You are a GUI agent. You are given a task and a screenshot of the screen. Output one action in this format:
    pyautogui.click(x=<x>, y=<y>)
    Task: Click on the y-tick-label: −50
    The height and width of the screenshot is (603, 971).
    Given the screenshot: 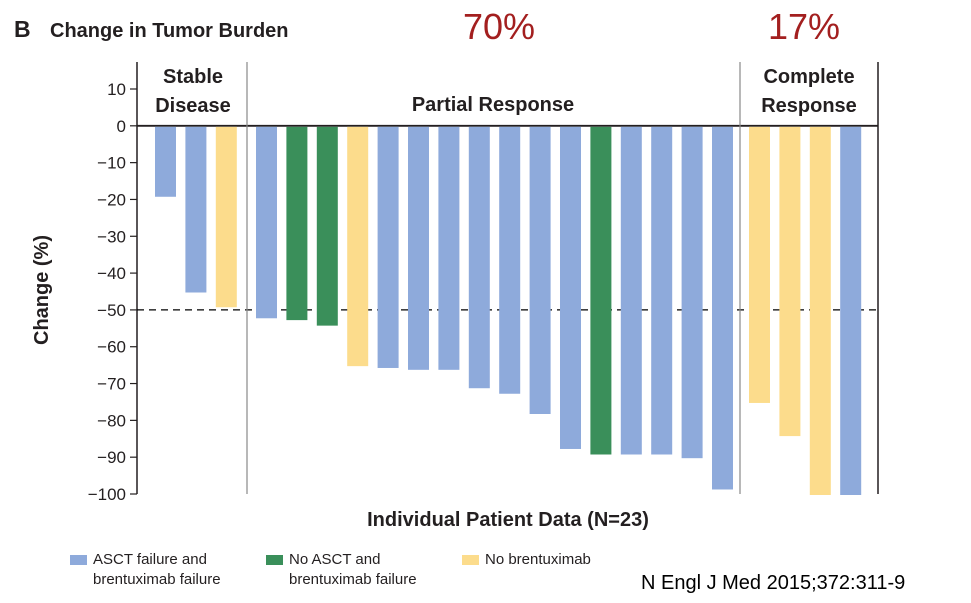 What is the action you would take?
    pyautogui.click(x=111, y=310)
    